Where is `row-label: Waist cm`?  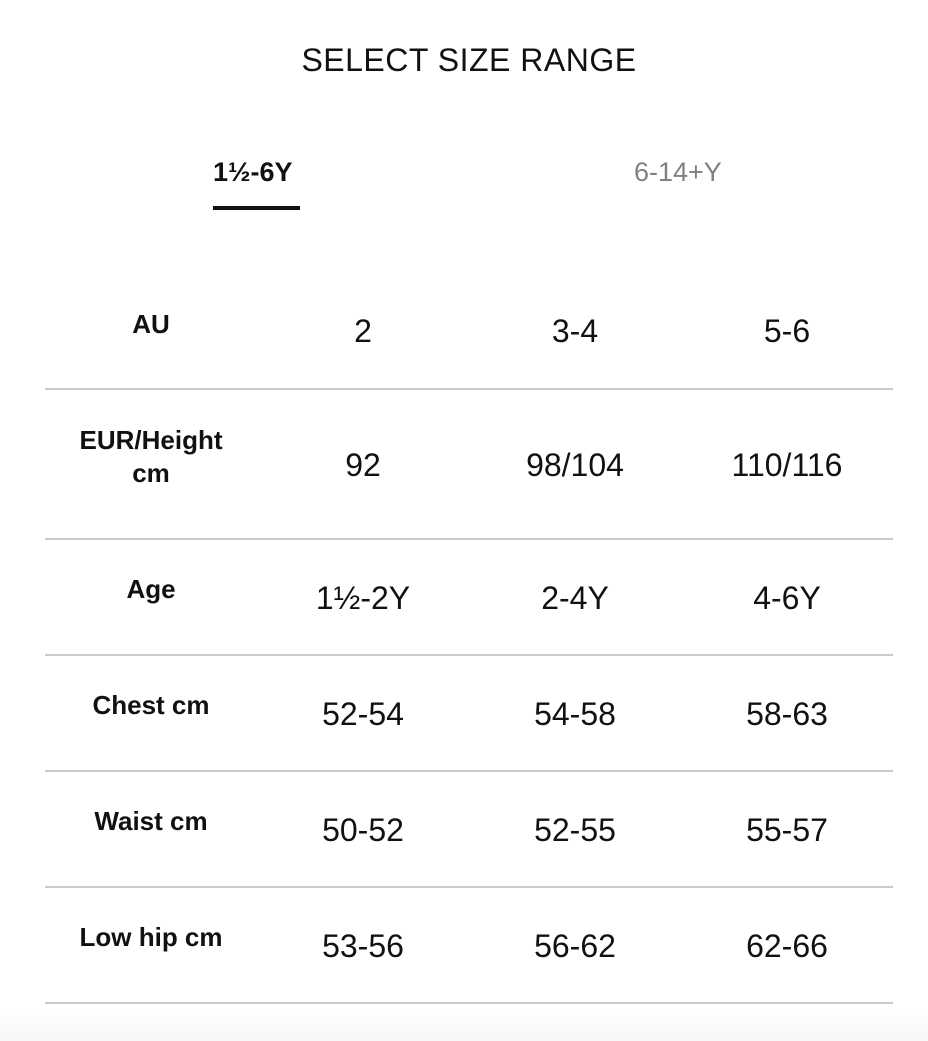
row-label: Waist cm is located at coordinates (151, 821).